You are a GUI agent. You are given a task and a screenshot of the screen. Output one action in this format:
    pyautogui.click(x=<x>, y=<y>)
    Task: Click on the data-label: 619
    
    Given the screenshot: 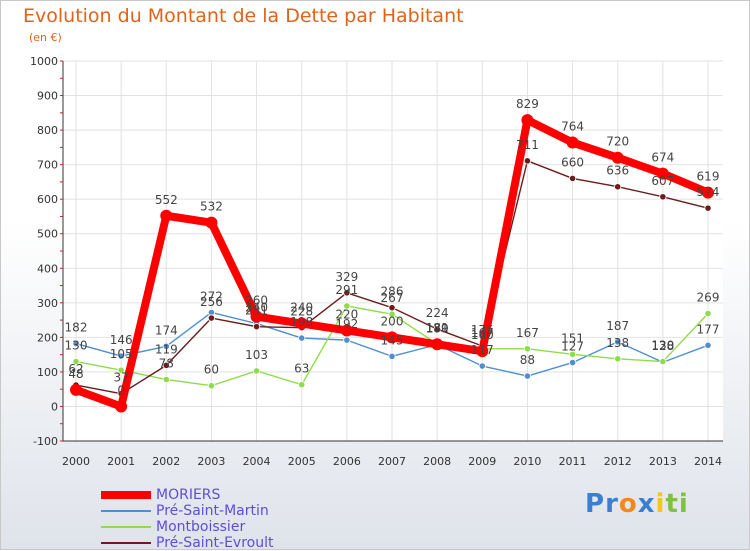 What is the action you would take?
    pyautogui.click(x=708, y=177)
    